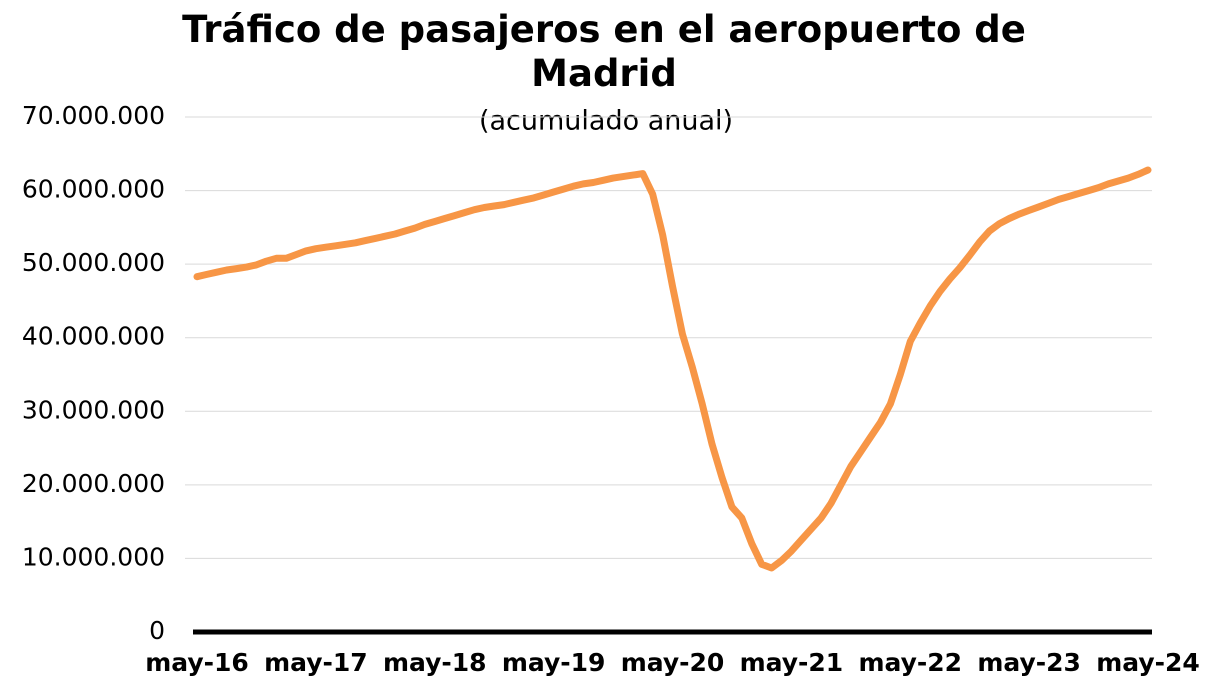  I want to click on y-tick-label: 20.000.000, so click(93, 483).